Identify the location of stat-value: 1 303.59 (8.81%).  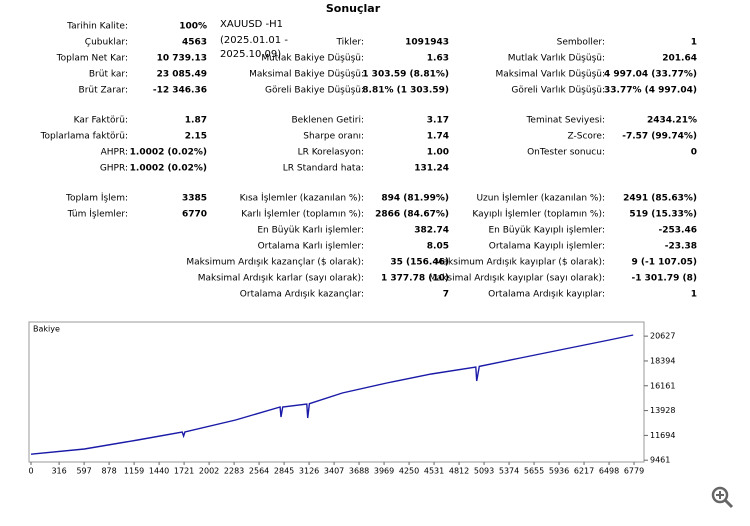
(405, 75).